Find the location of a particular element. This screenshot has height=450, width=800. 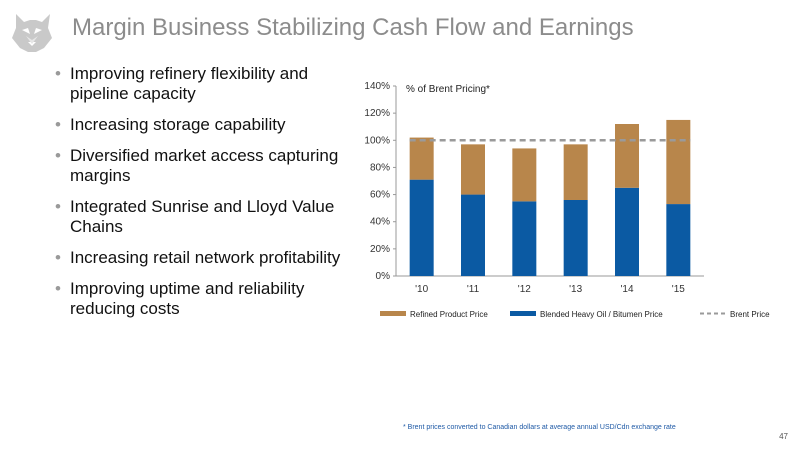

y-tick-label: 0% is located at coordinates (383, 276).